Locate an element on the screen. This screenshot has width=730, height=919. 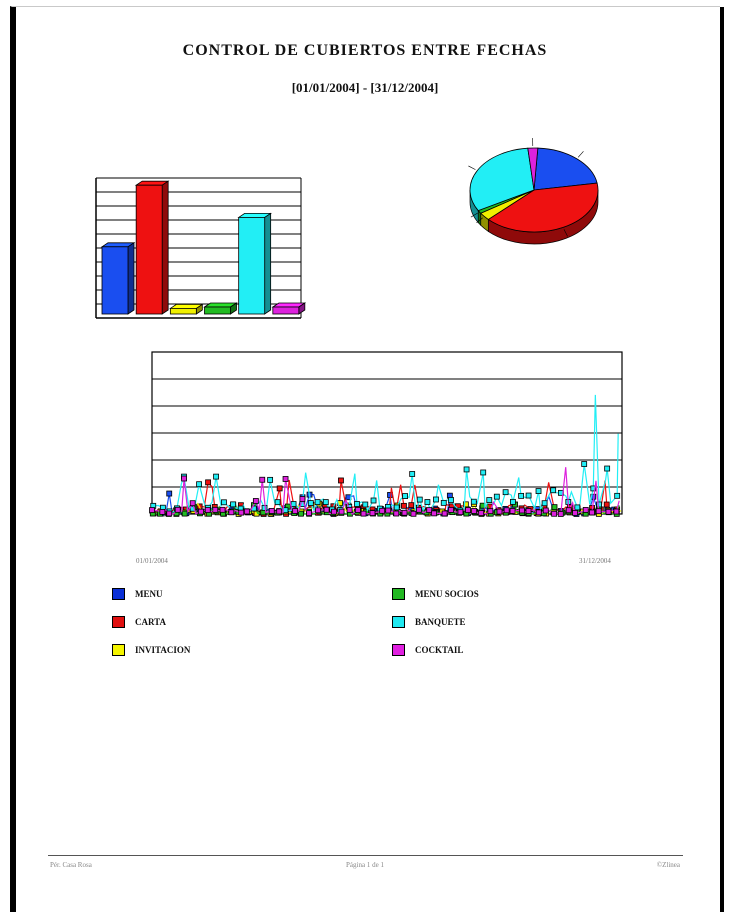
line-chart-end-date: 31/12/2004 is located at coordinates (595, 561).